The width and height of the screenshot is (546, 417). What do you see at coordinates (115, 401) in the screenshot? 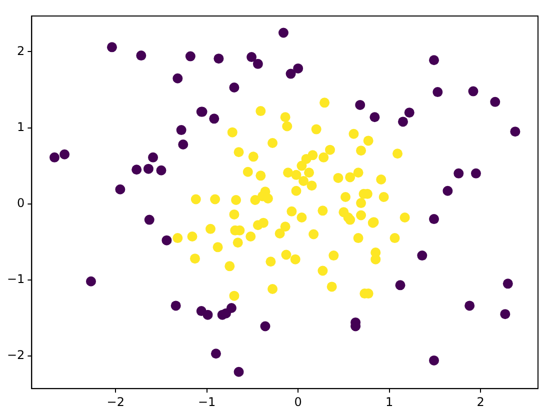
I see `x-tick-label: −2` at bounding box center [115, 401].